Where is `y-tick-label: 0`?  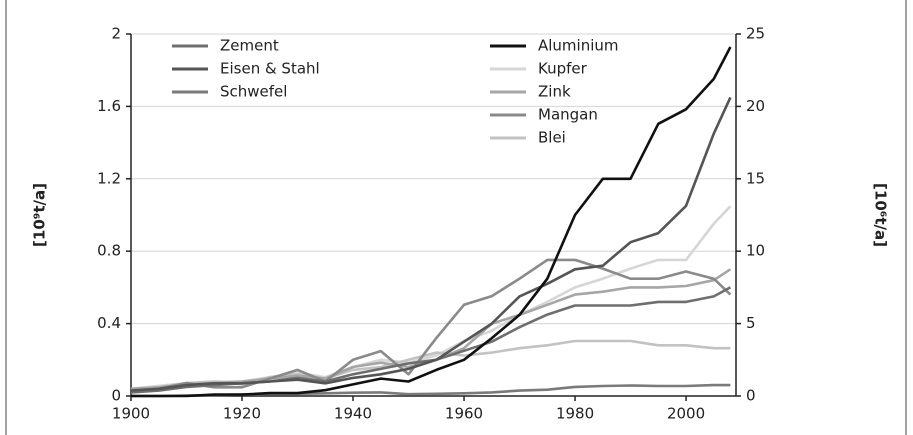
y-tick-label: 0 is located at coordinates (116, 396).